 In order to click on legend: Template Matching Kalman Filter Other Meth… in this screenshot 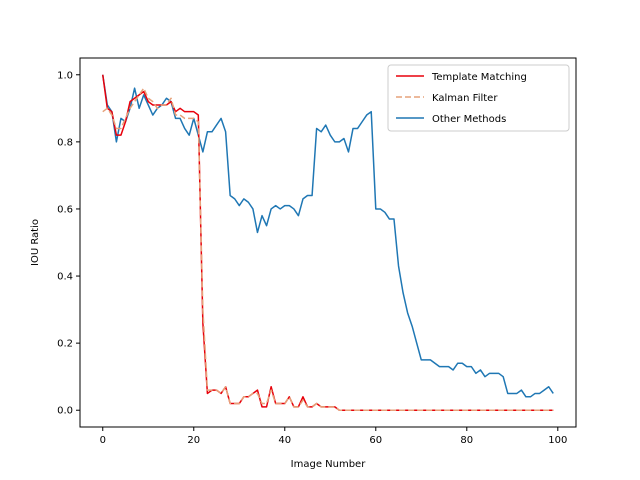, I will do `click(478, 98)`.